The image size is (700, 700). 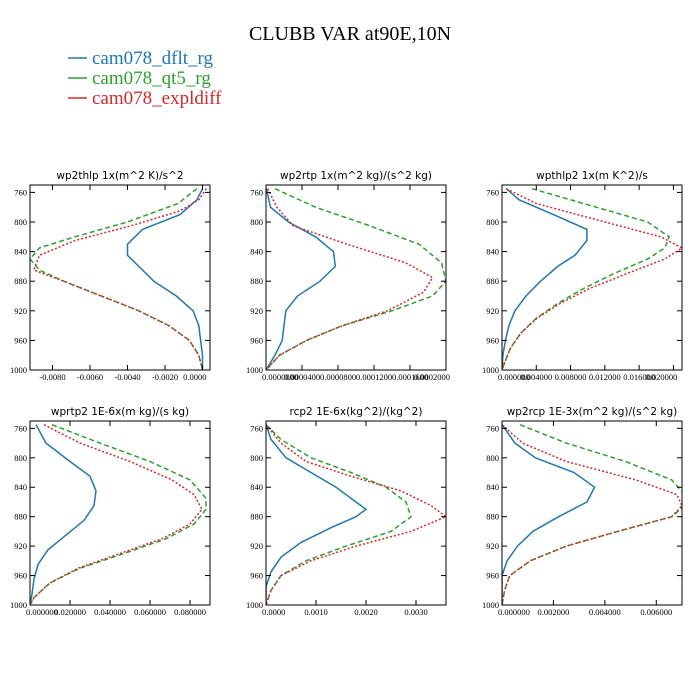 What do you see at coordinates (315, 612) in the screenshot?
I see `x-tick-label: 0.0010` at bounding box center [315, 612].